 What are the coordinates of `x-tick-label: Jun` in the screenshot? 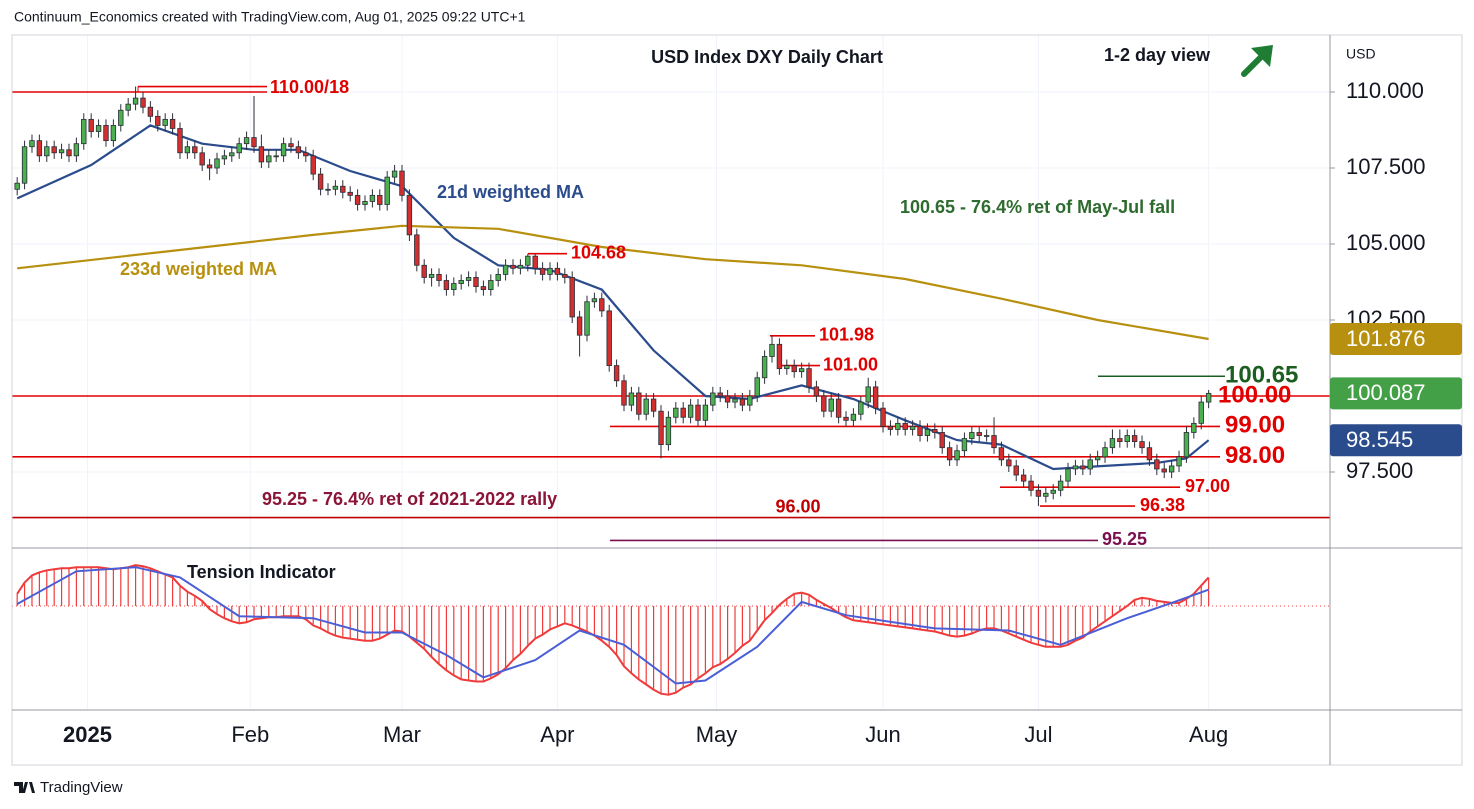 It's located at (882, 734).